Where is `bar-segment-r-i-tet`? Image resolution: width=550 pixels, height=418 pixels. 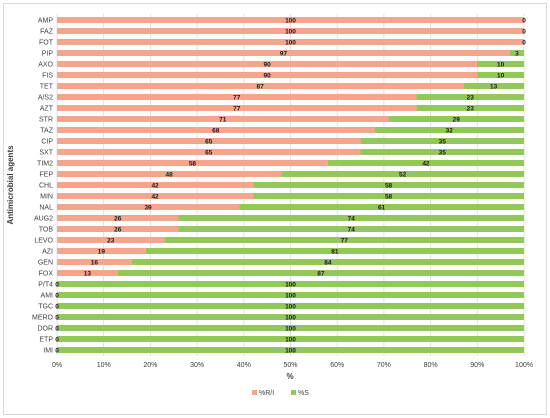
bar-segment-r-i-tet is located at coordinates (260, 86).